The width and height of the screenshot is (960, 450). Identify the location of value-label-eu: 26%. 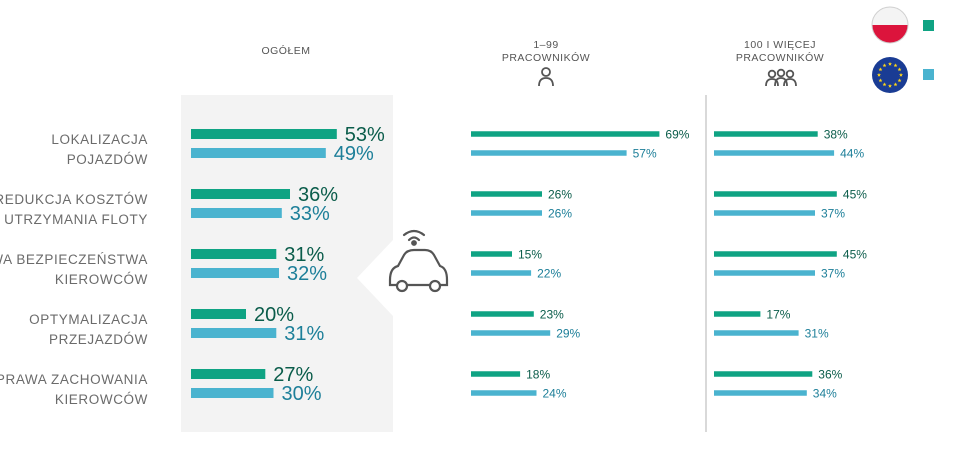
(560, 213).